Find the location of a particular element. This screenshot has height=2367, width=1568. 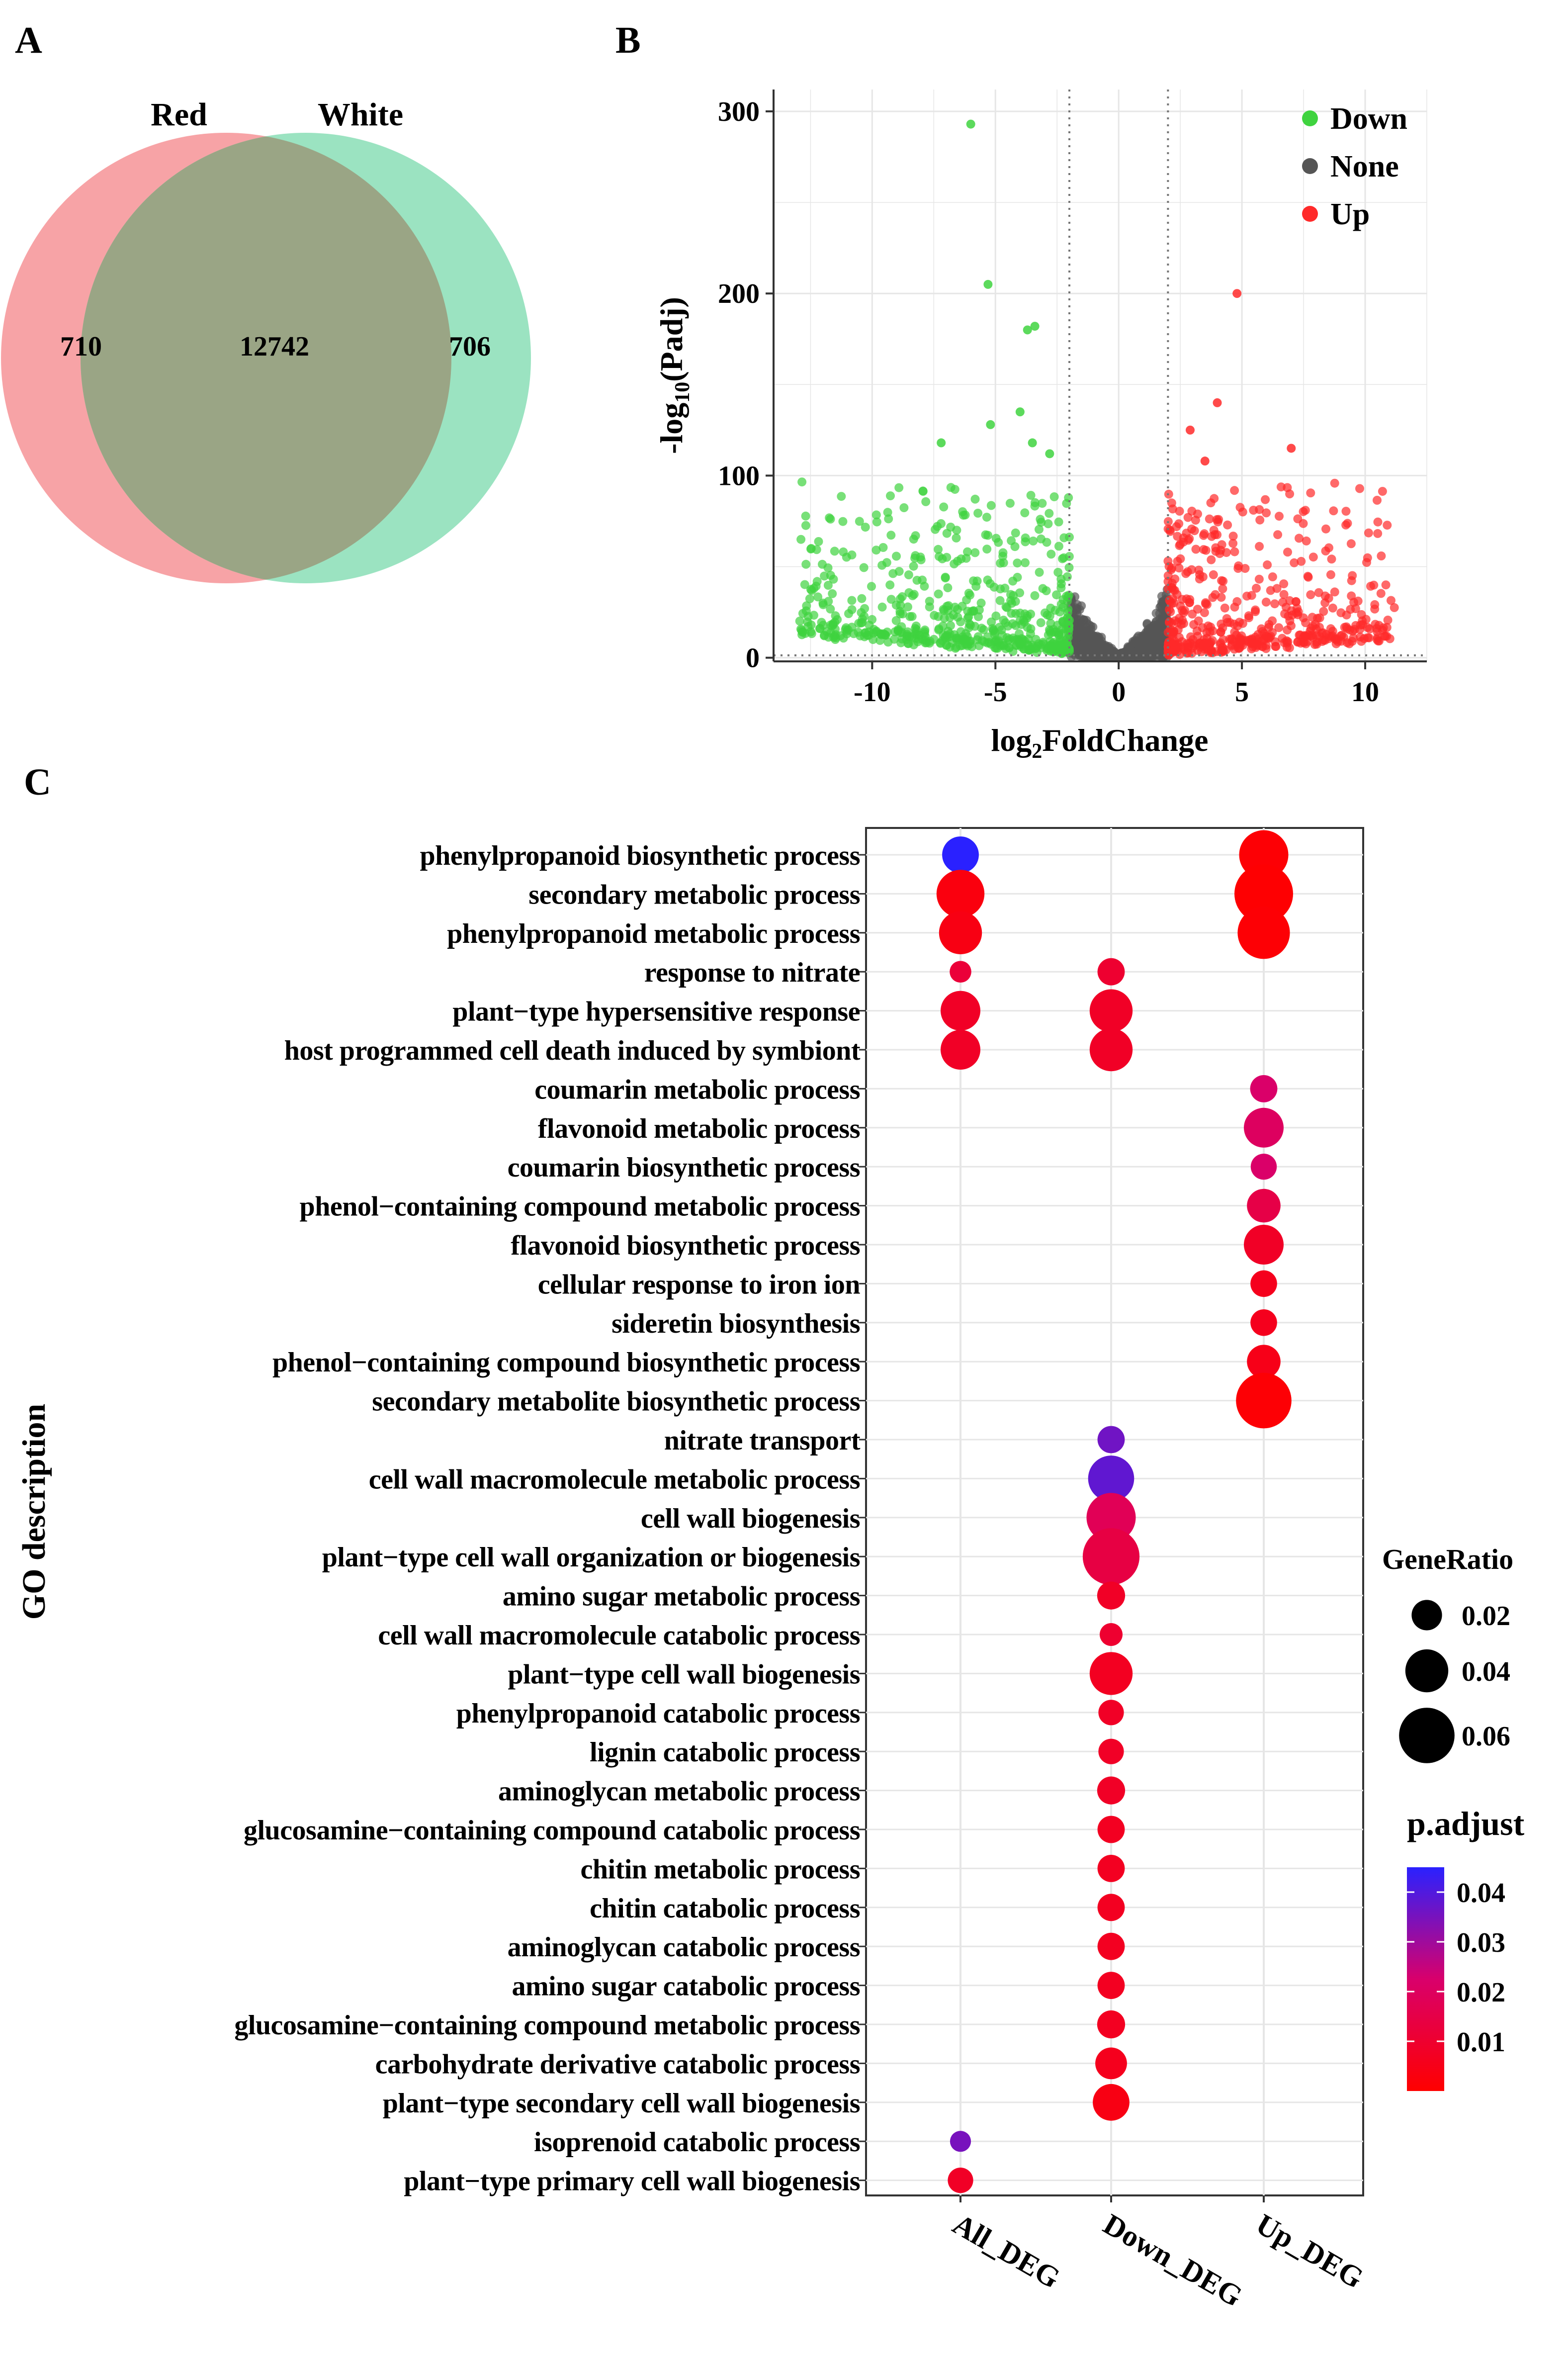

volcano-cutoff-lines is located at coordinates (1100, 375).